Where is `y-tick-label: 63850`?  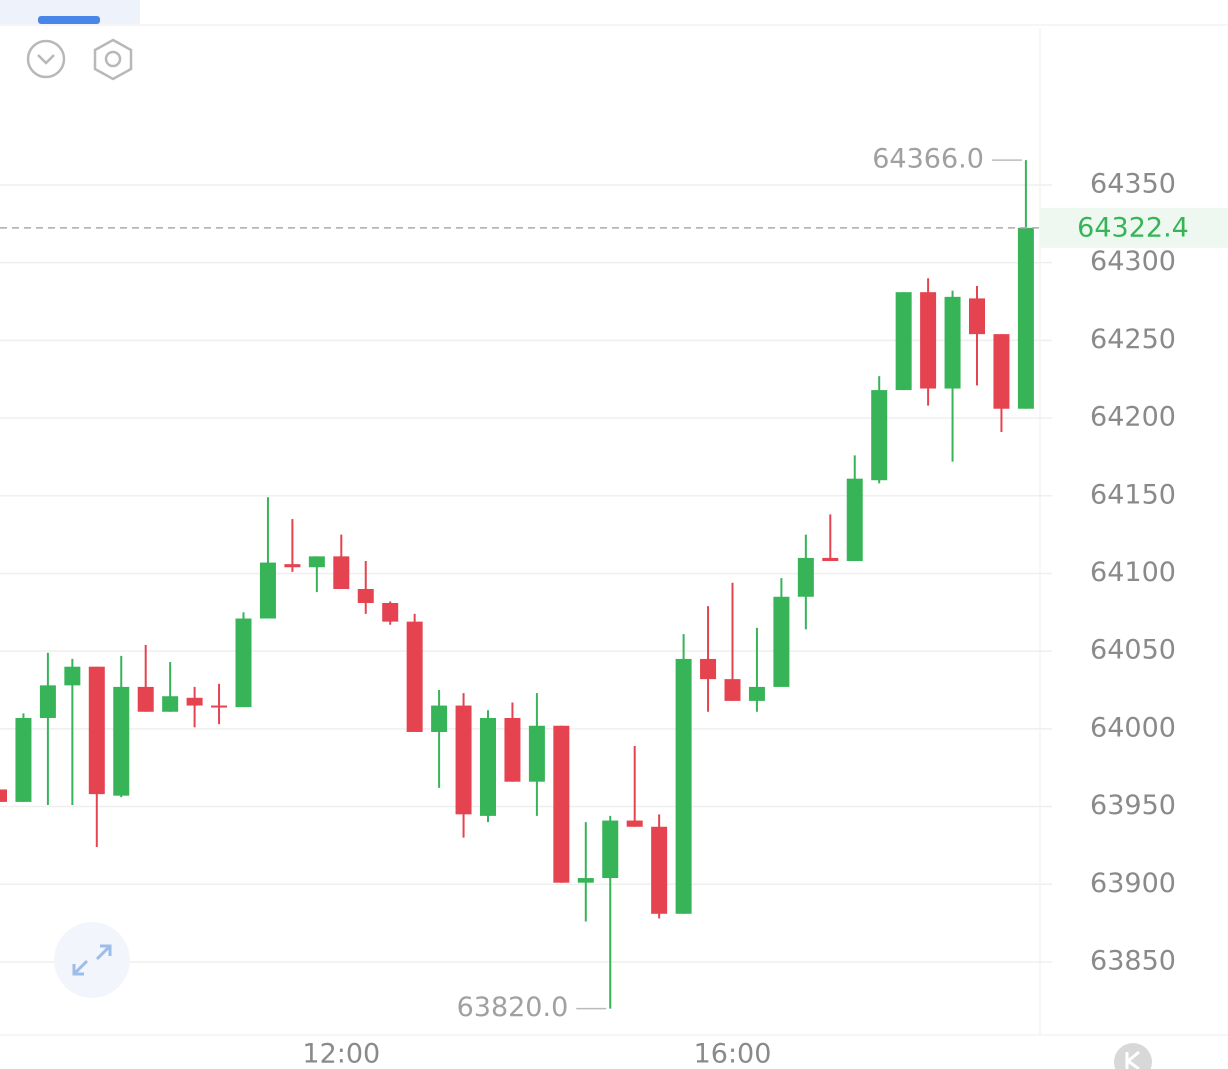 y-tick-label: 63850 is located at coordinates (1133, 960).